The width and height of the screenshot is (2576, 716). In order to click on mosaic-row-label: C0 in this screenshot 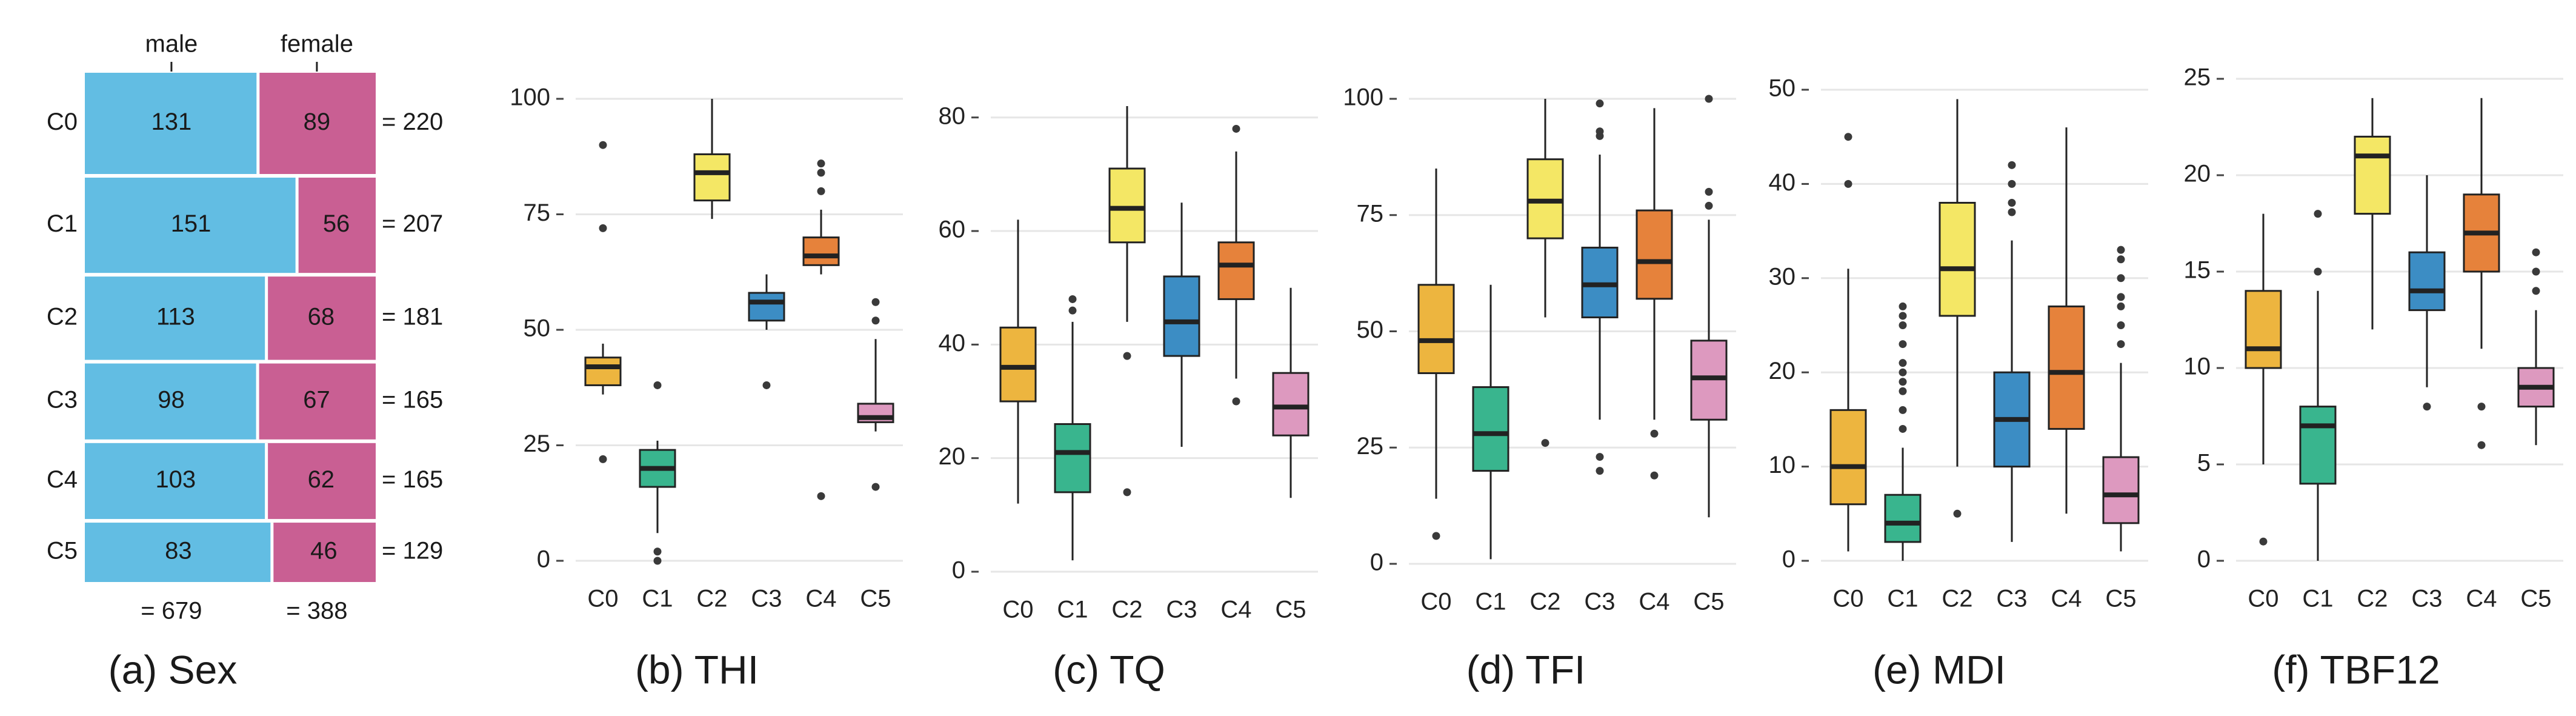, I will do `click(62, 122)`.